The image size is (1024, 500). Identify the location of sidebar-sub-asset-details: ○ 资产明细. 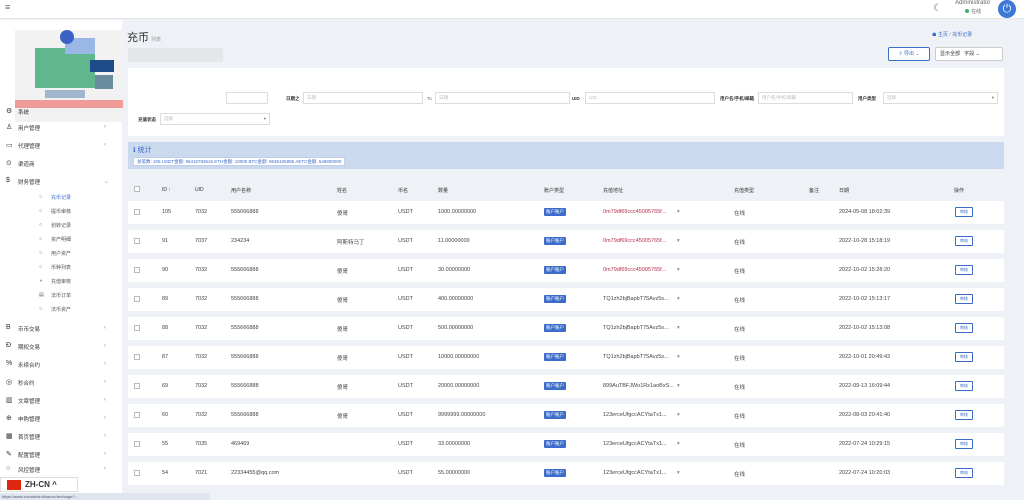
(61, 239).